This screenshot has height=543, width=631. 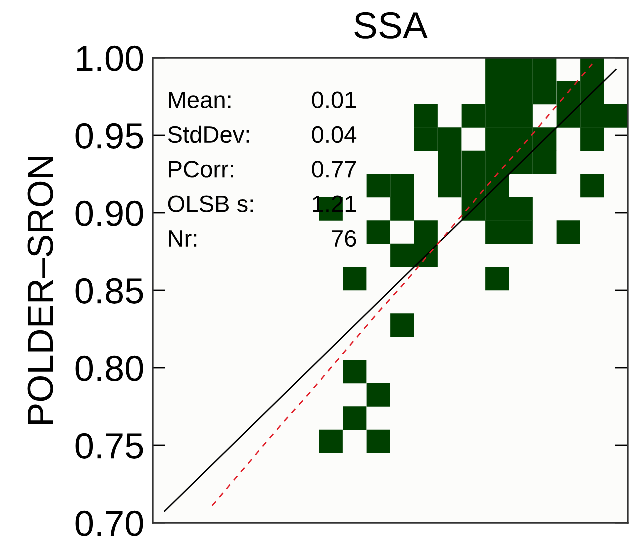 I want to click on y-tick-label: 0.95, so click(x=110, y=136).